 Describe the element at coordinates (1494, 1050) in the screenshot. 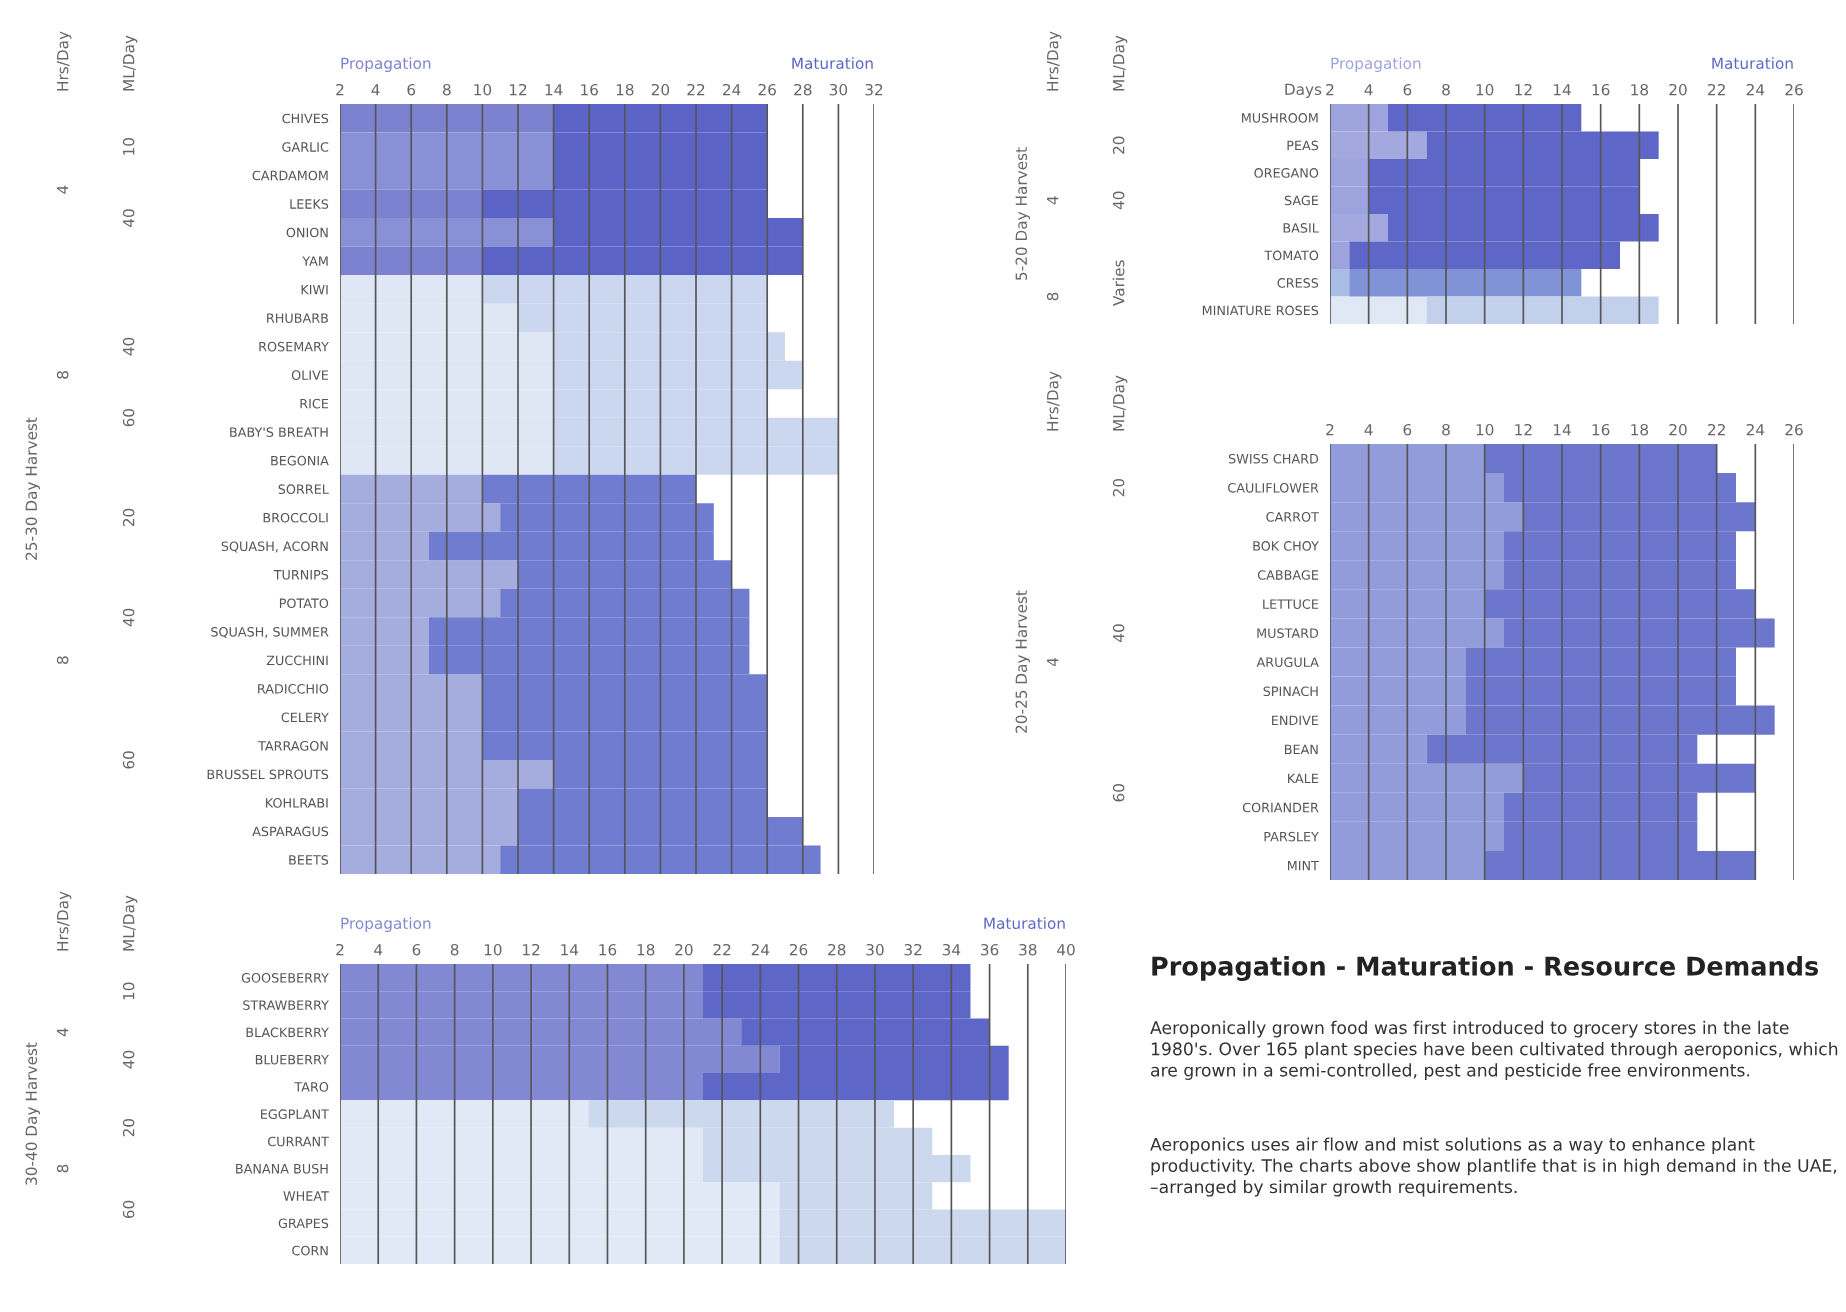

I see `text: Aeroponically grown food was first introduced to grocery stores in the late 1980's. Over 165 plant species have been cultivated through aeroponics, which are grown in a semi-controlled, pest and pesticide free environments.` at that location.